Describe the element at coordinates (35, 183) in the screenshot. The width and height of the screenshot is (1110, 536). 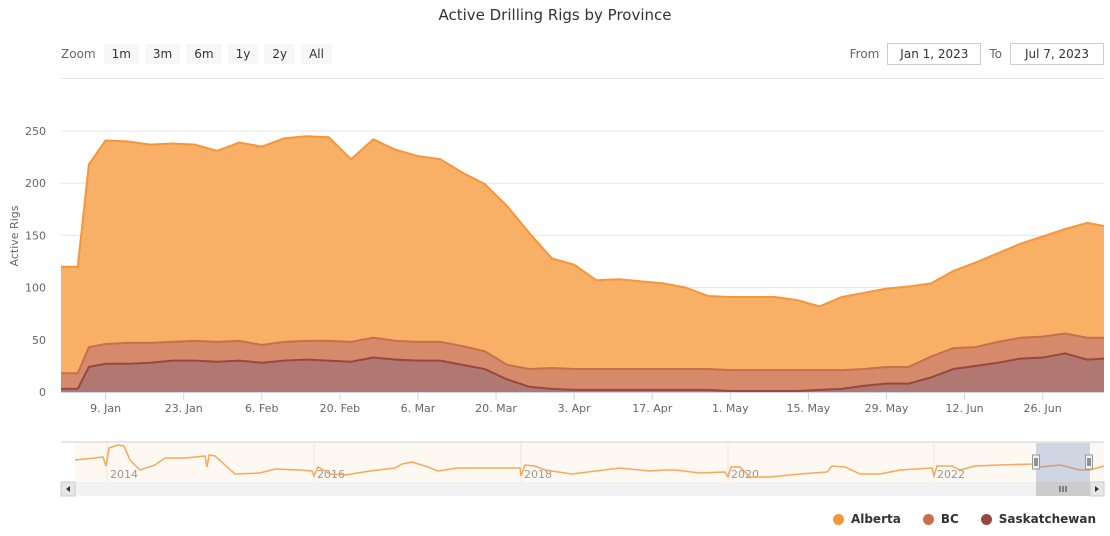
I see `y-tick-label: 200` at that location.